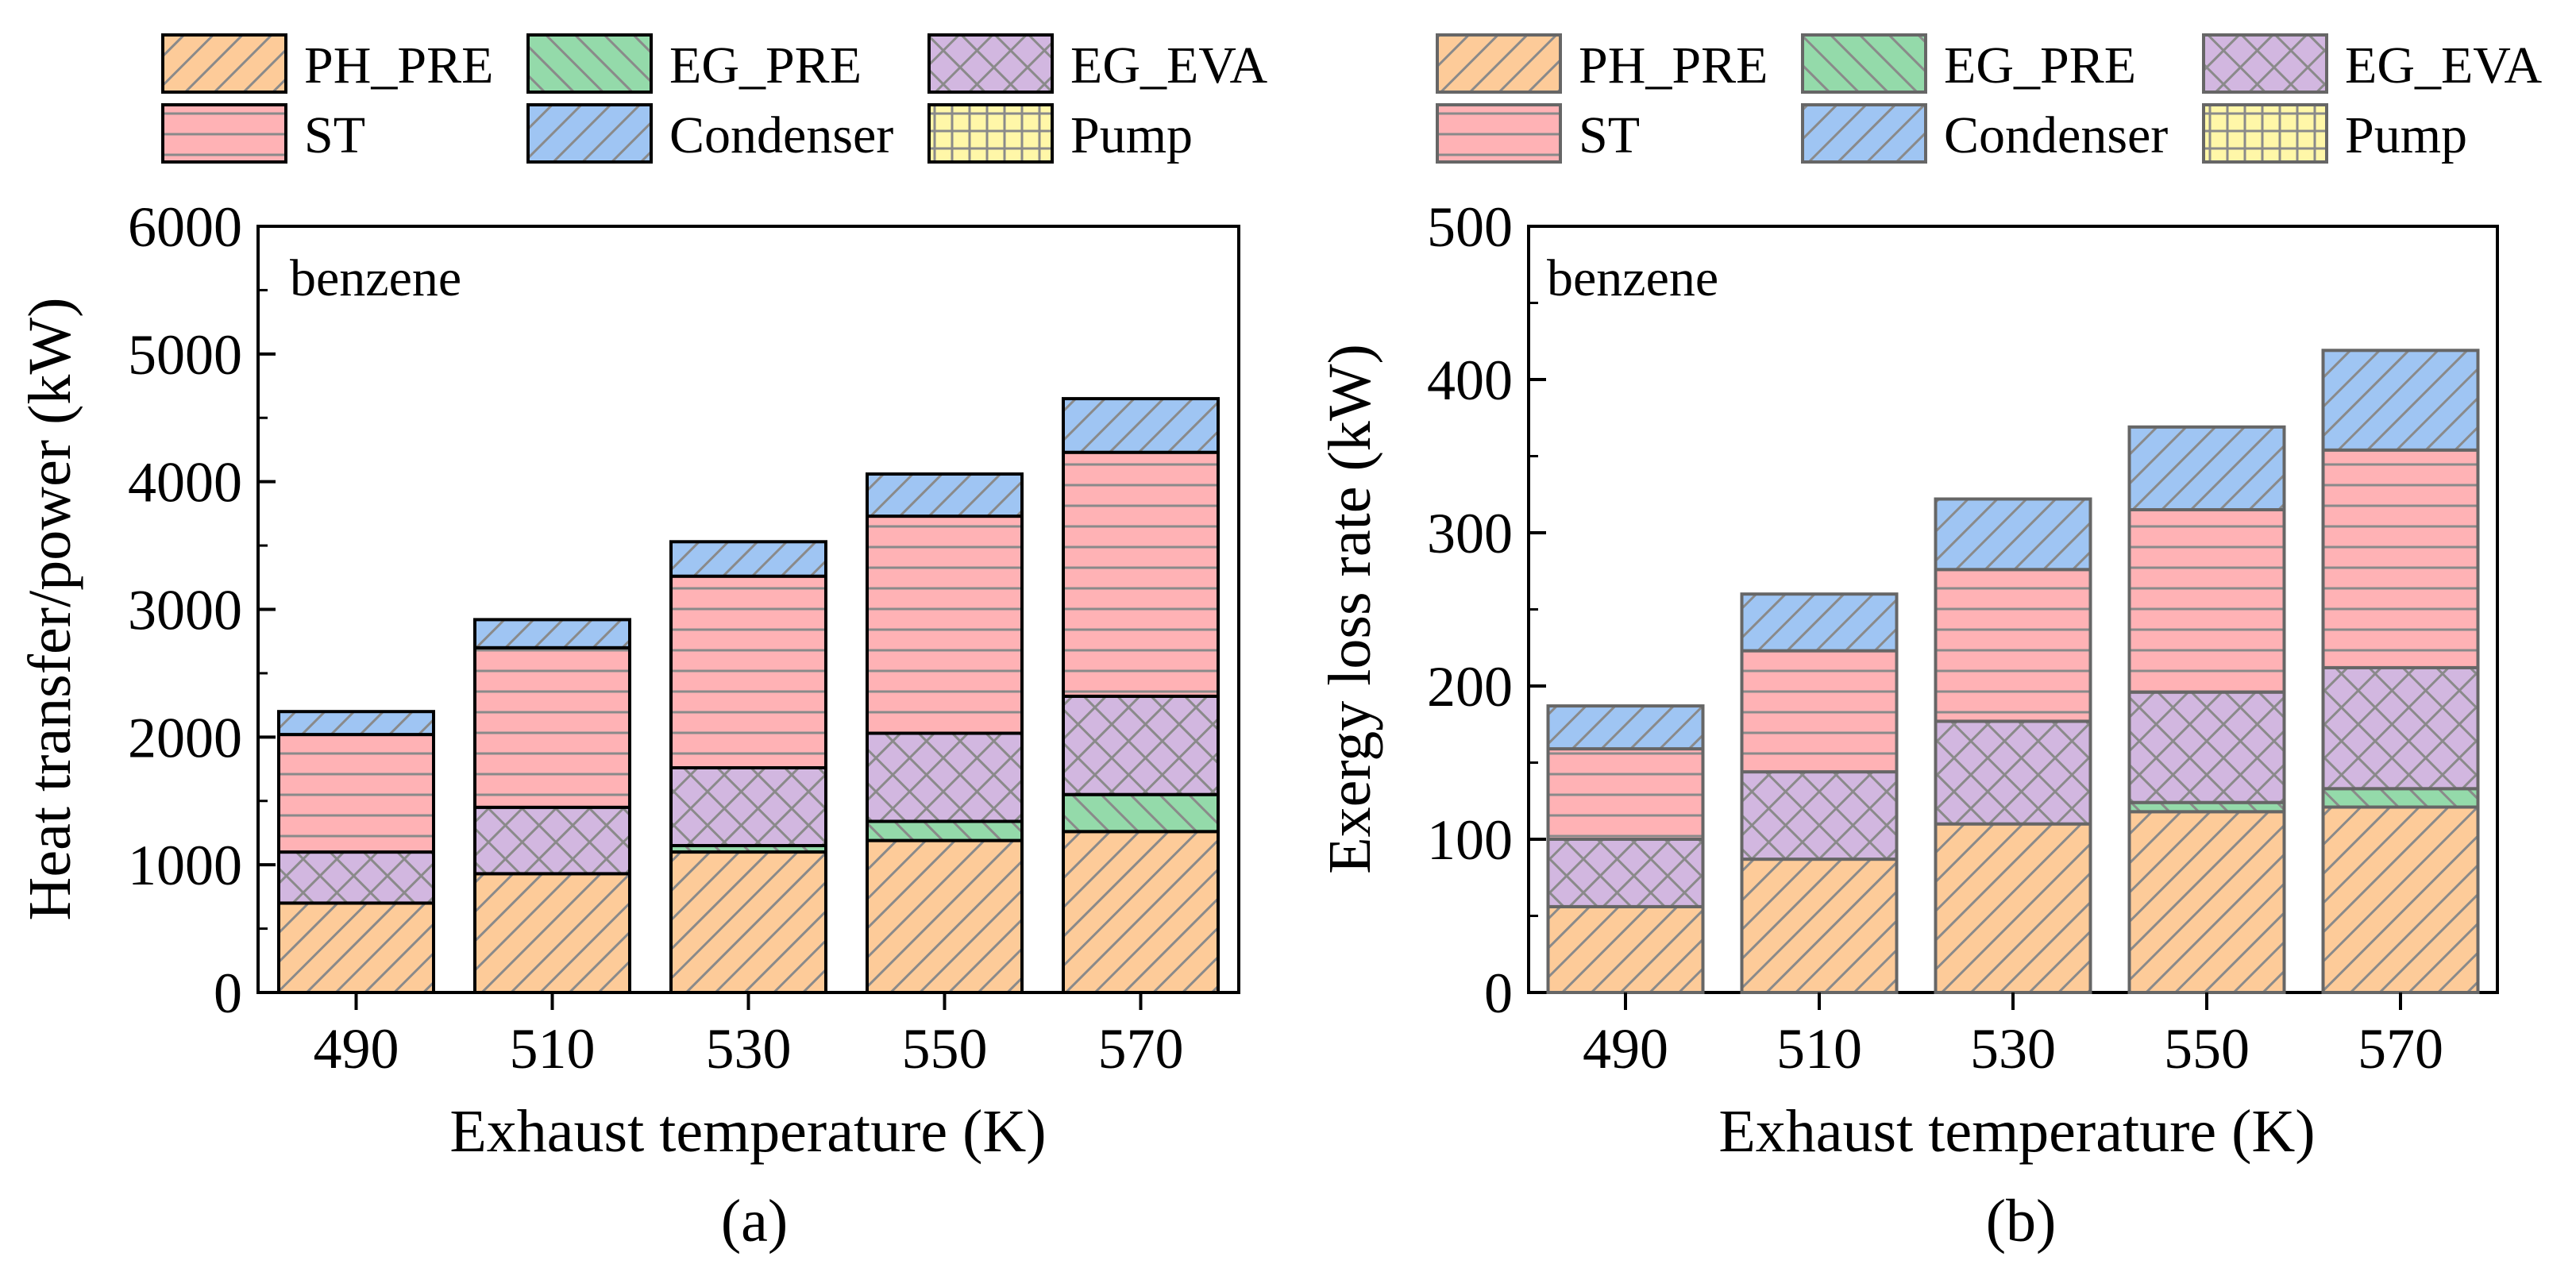 The image size is (2576, 1268). What do you see at coordinates (1499, 63) in the screenshot?
I see `panel-b-legend-swatch-ph-pre` at bounding box center [1499, 63].